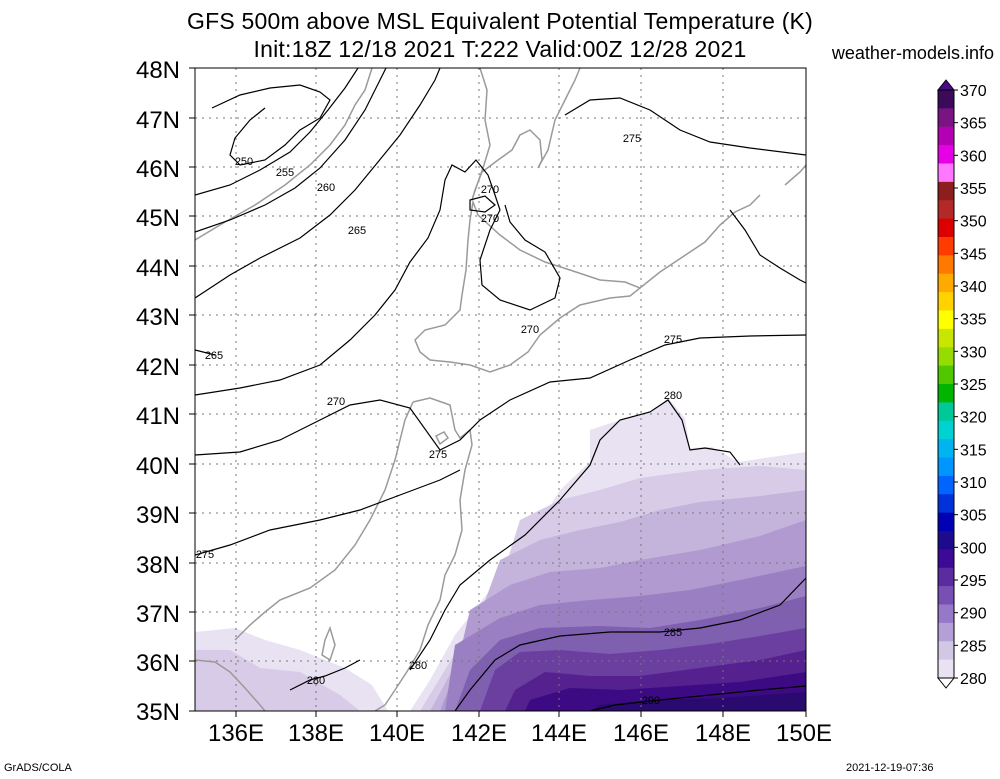  Describe the element at coordinates (157, 663) in the screenshot. I see `lat-label-36n: 36N` at that location.